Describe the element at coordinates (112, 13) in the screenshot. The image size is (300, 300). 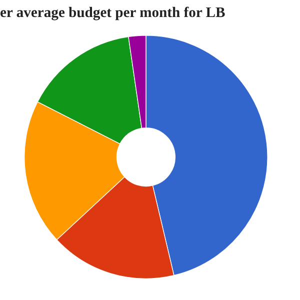
I see `chart-title: er average budget per month for LB` at that location.